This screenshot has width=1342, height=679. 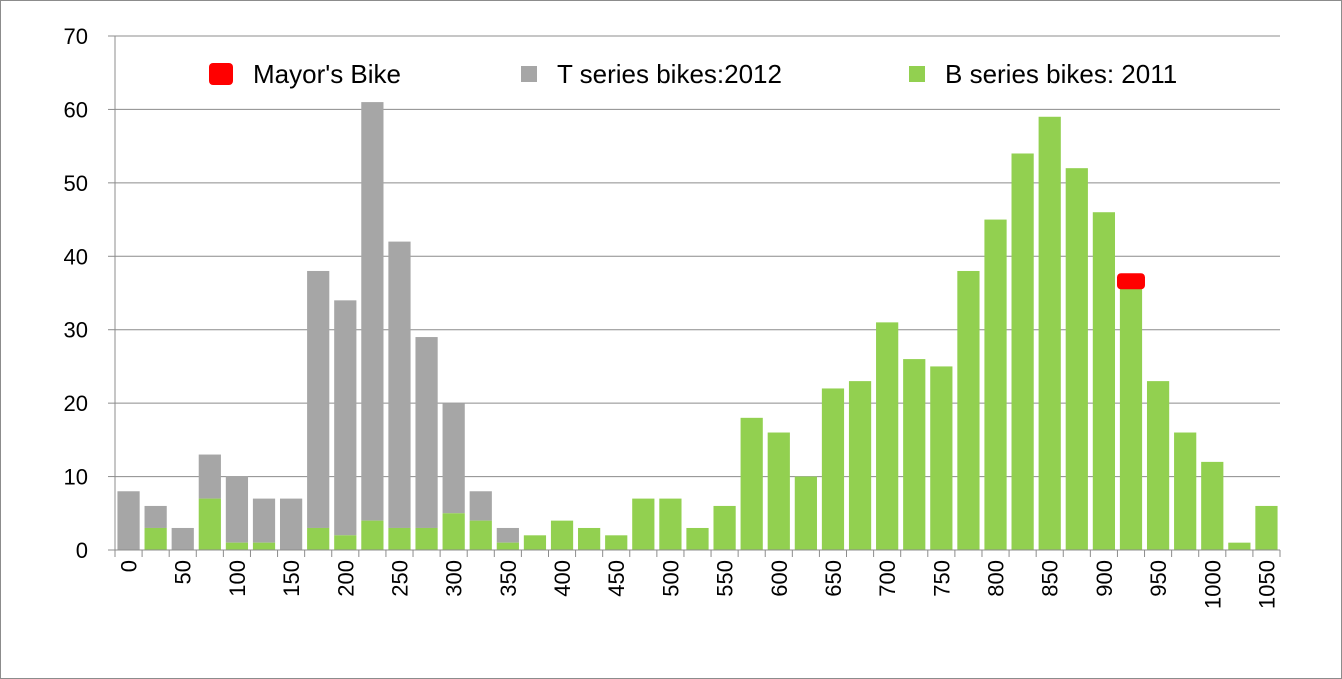 What do you see at coordinates (562, 578) in the screenshot?
I see `x-tick-label: 400` at bounding box center [562, 578].